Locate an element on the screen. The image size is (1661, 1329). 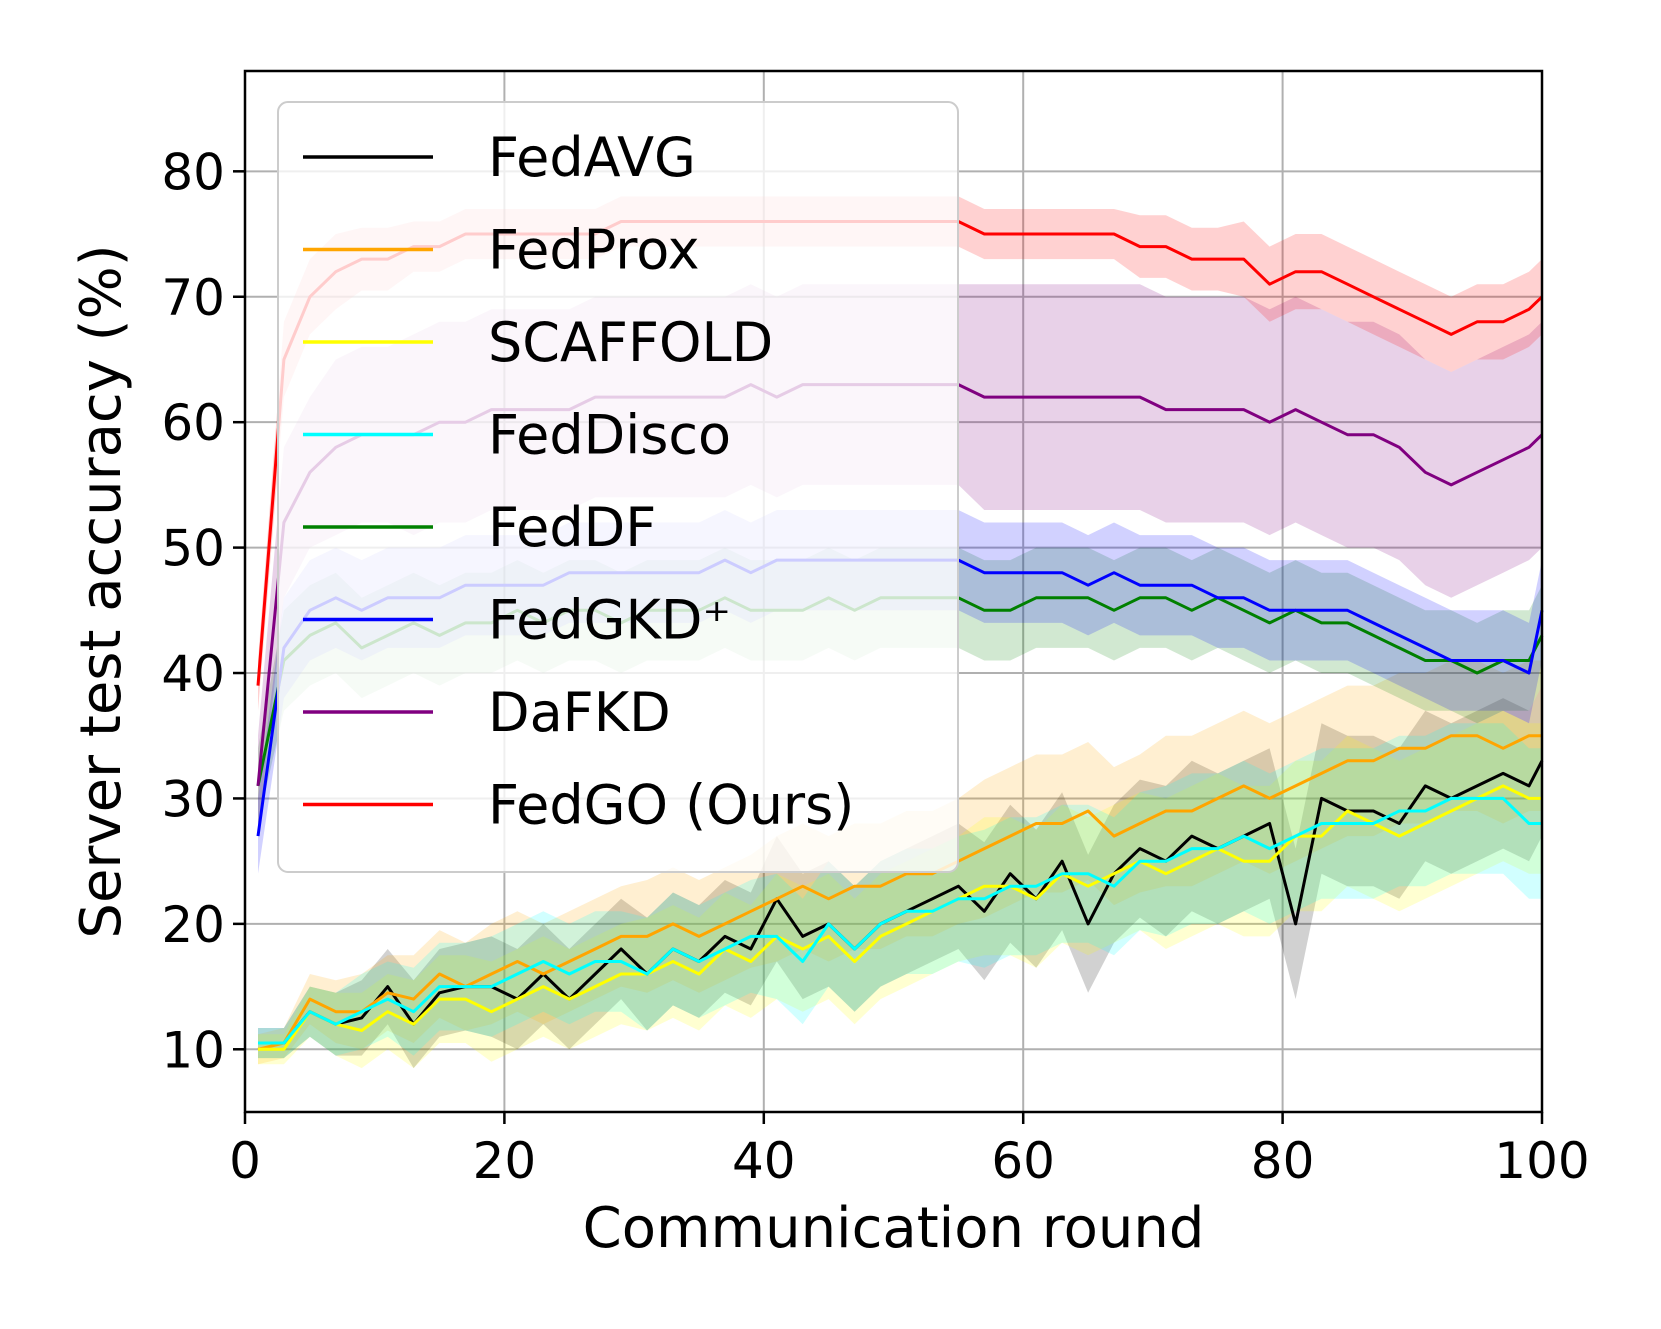
legend-label: FedGKD⁺ is located at coordinates (609, 620).